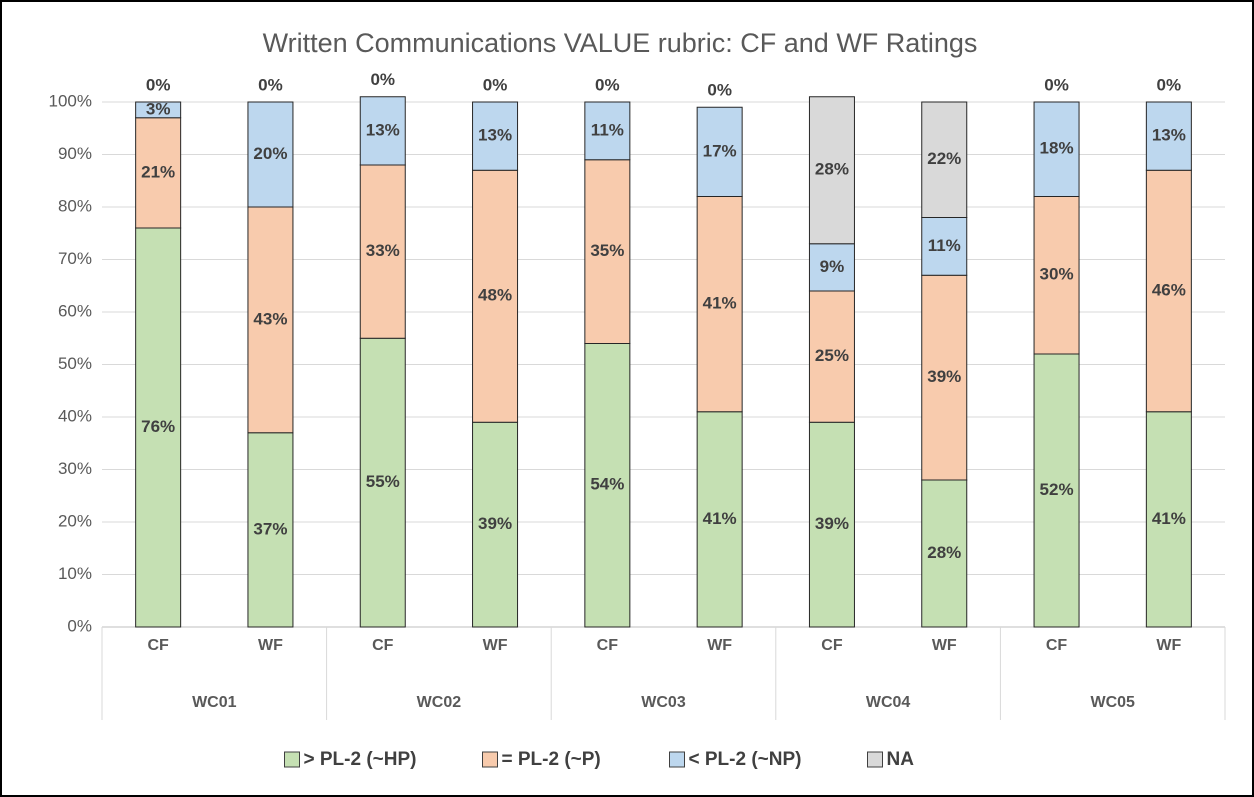 The image size is (1254, 797). What do you see at coordinates (439, 702) in the screenshot?
I see `group-label: WC02` at bounding box center [439, 702].